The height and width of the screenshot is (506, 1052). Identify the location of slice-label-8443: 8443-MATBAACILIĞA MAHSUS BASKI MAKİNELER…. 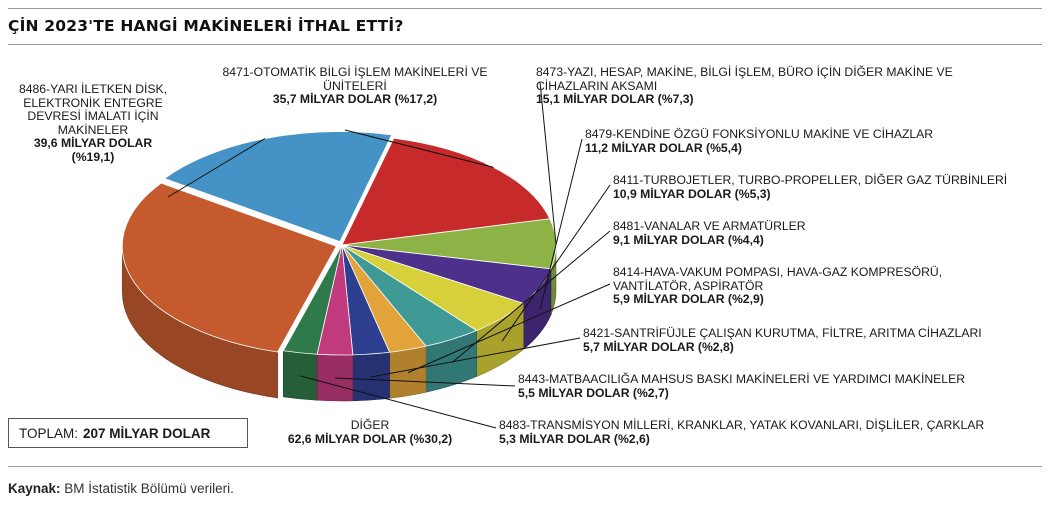
(742, 386).